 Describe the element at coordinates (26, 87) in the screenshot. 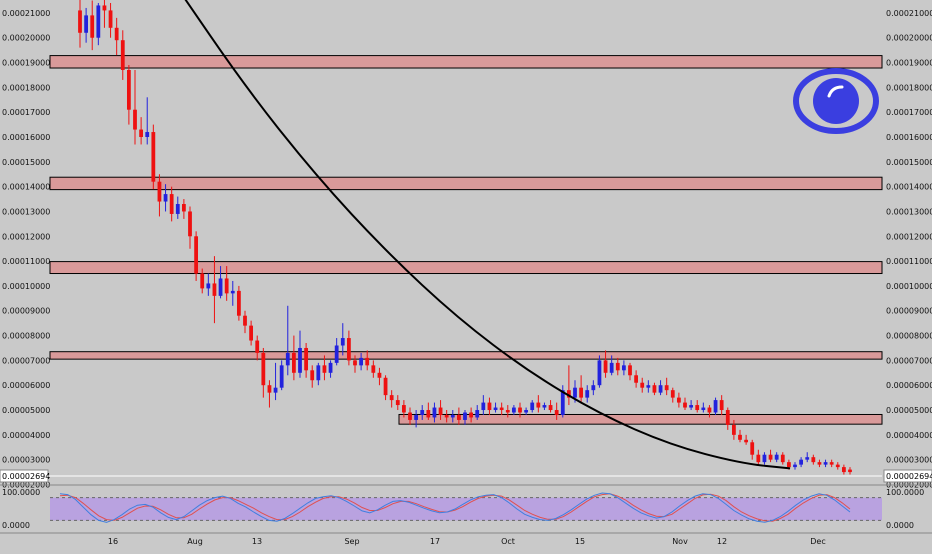

I see `left-tick-label: 0.00018000` at that location.